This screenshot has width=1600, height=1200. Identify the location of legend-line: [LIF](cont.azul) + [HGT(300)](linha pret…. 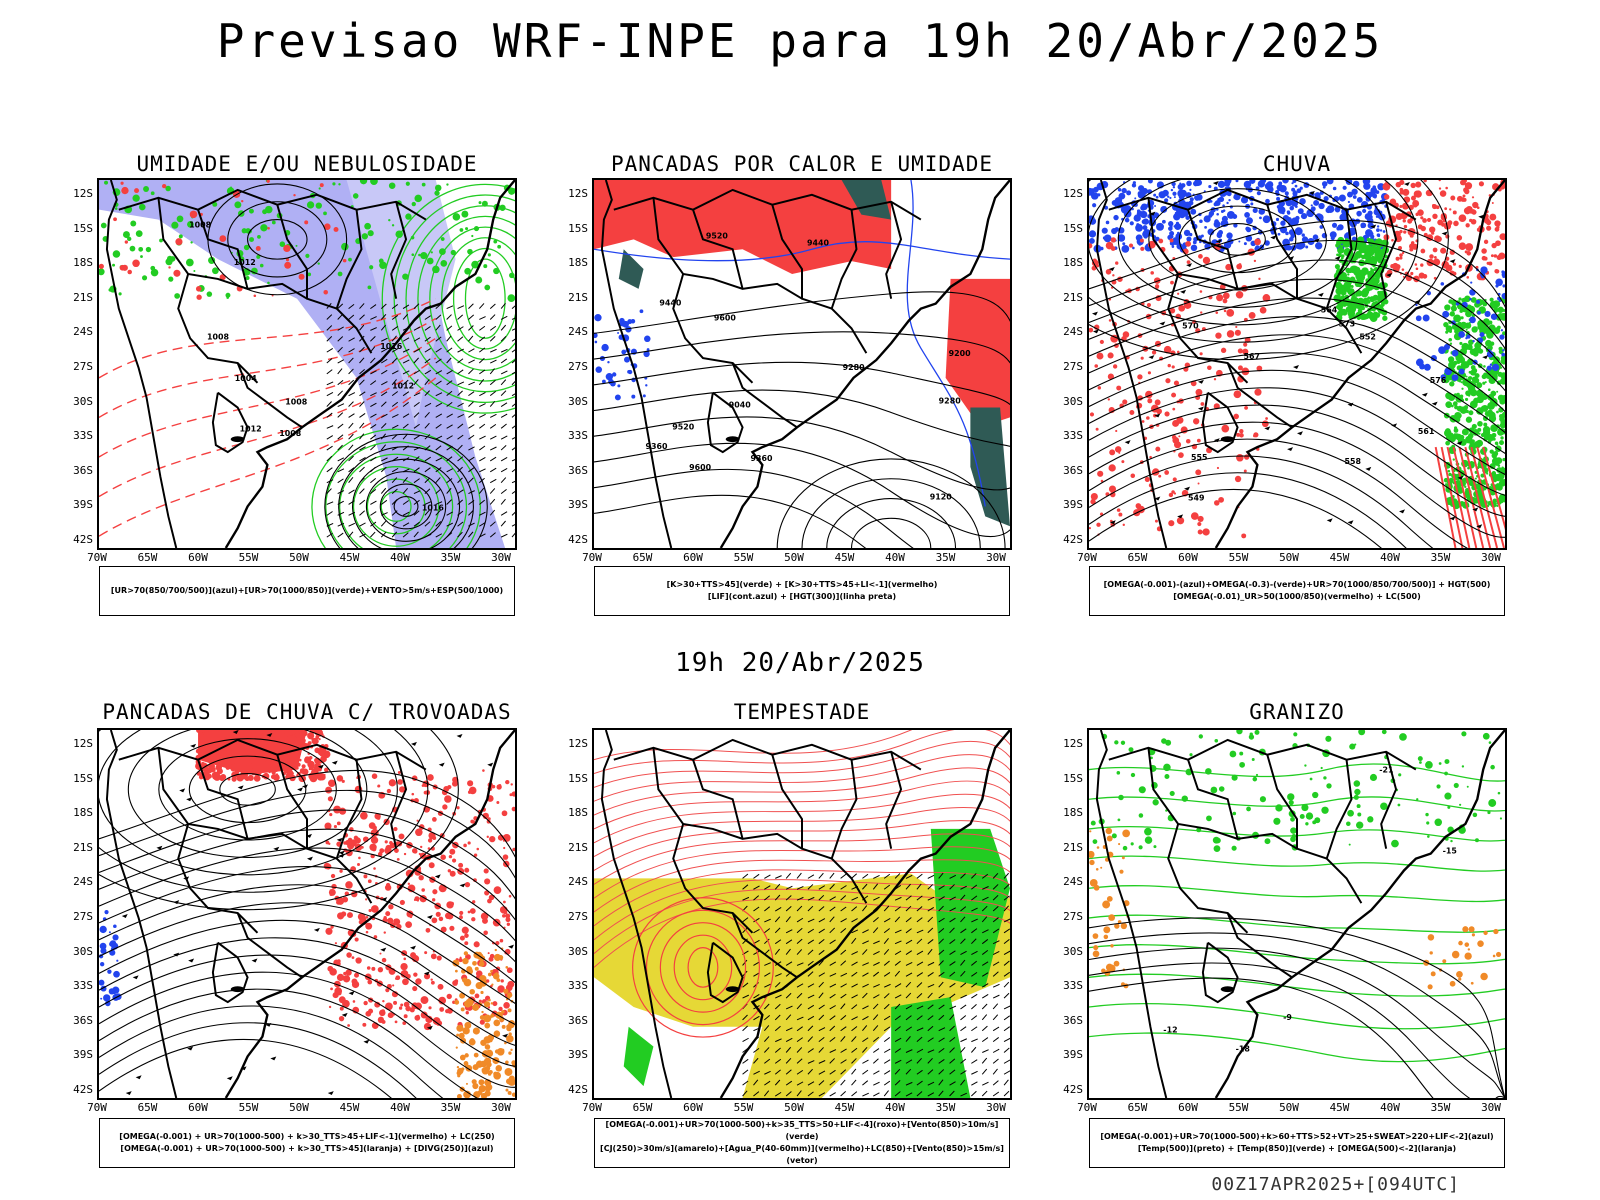
(802, 596).